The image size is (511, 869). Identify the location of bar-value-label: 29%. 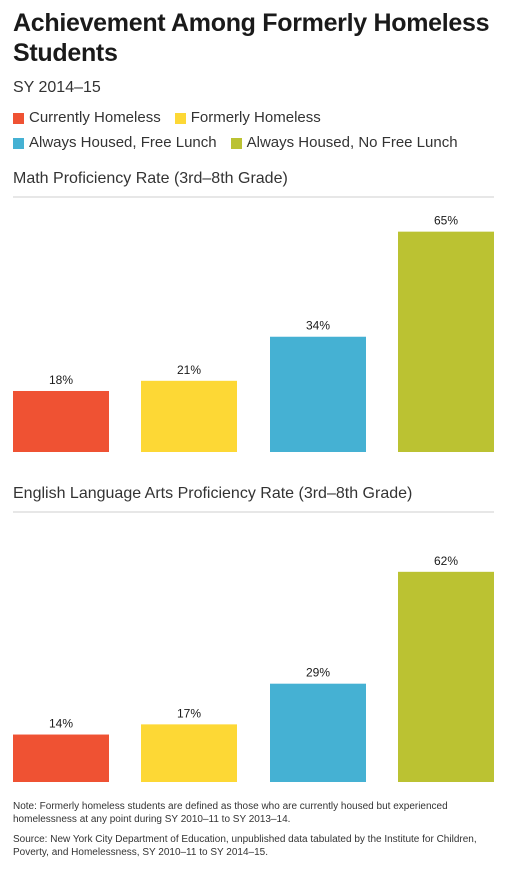
(318, 673).